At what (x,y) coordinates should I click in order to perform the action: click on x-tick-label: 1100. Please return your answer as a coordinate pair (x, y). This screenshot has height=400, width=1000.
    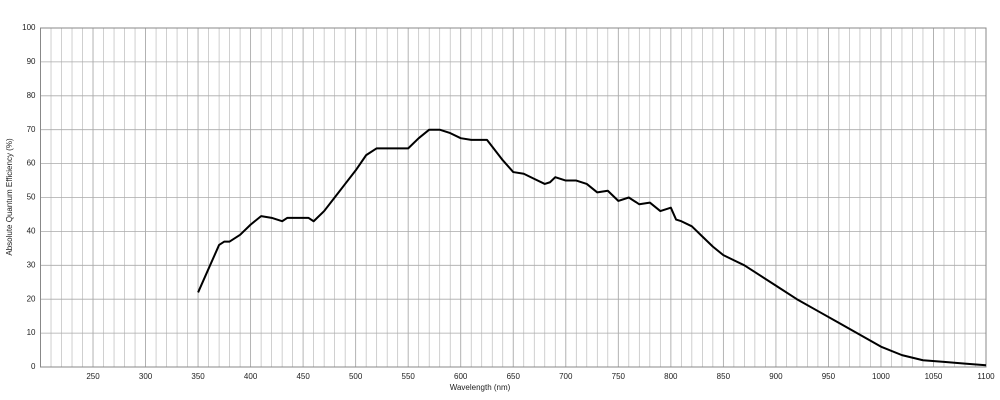
    Looking at the image, I should click on (986, 376).